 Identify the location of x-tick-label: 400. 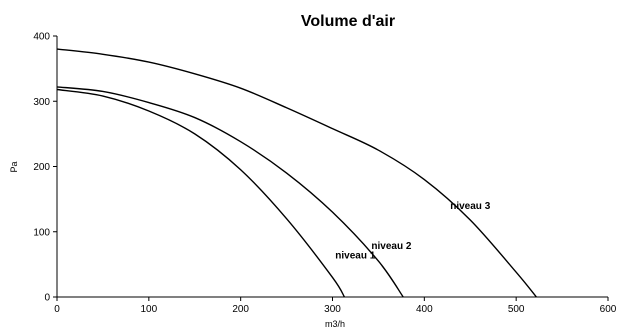
(424, 309).